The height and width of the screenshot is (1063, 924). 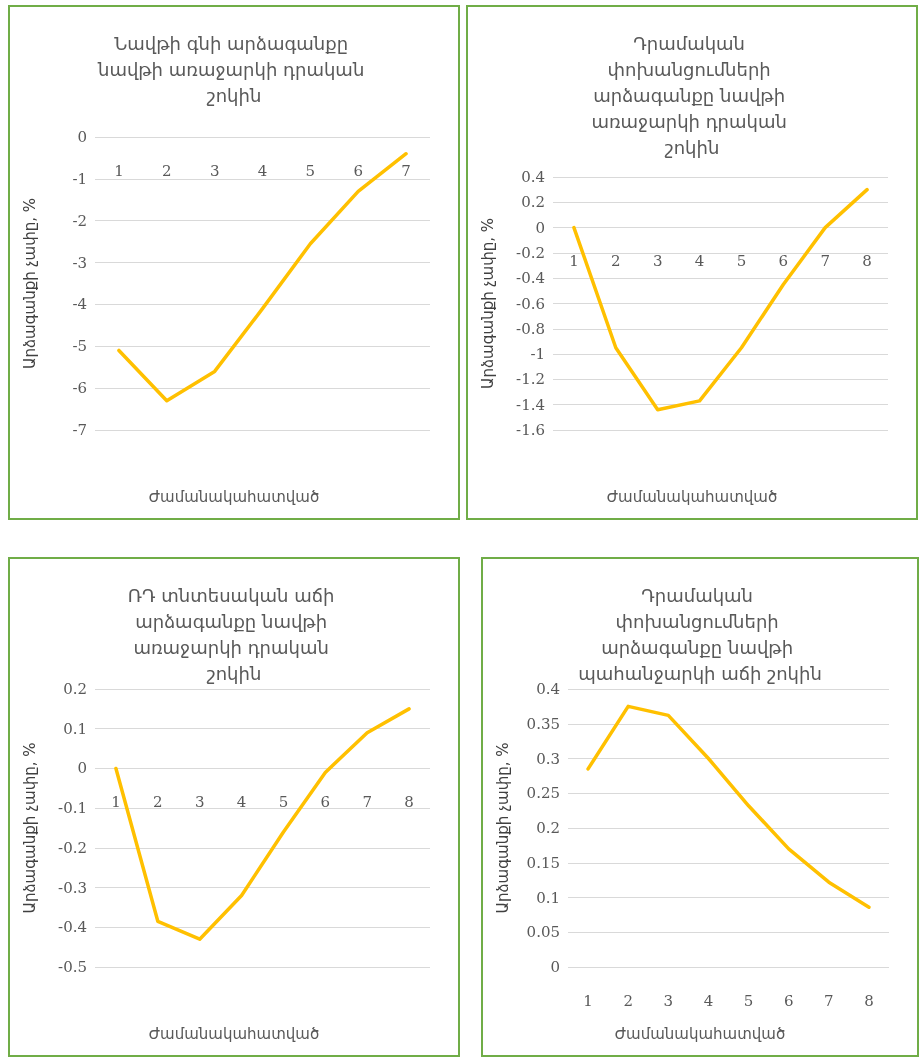 I want to click on y-tick-label: -0.8, so click(x=530, y=328).